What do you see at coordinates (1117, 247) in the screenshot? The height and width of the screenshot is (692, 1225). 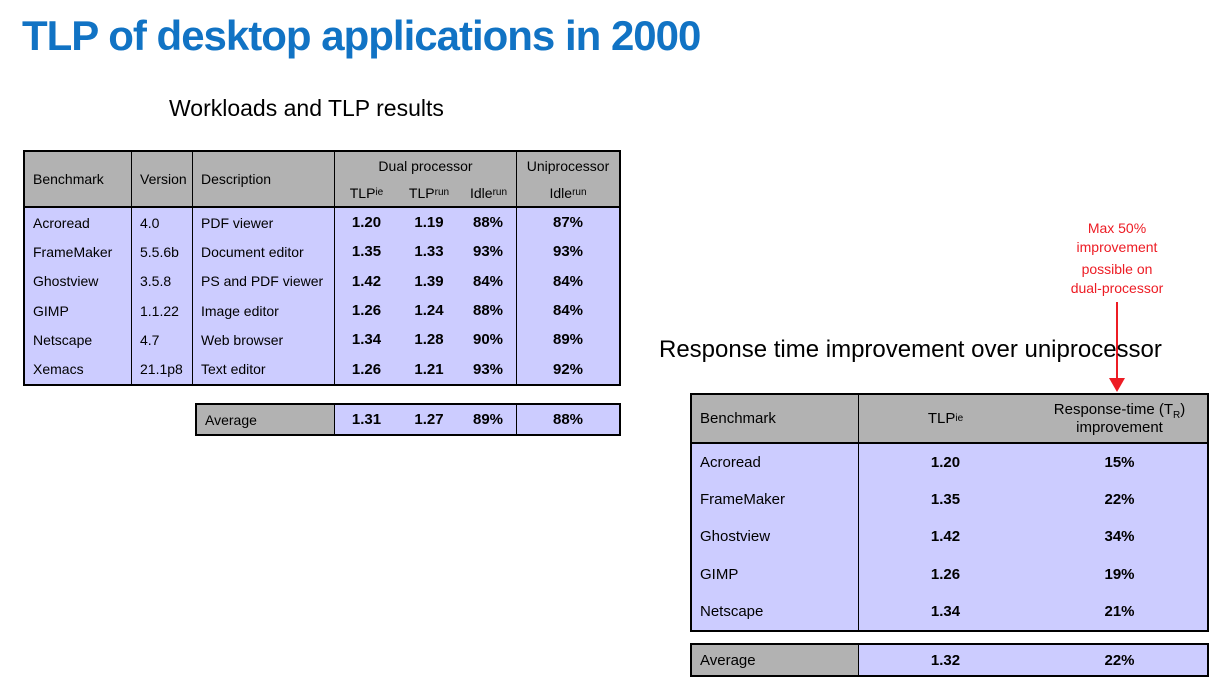 I see `annotation-line: improvement` at bounding box center [1117, 247].